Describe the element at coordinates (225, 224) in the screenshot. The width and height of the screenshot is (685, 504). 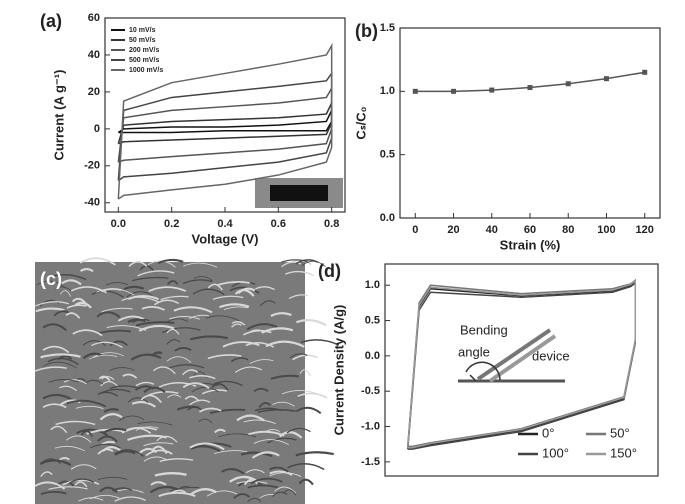
I see `x-tick-label: 0.4` at that location.